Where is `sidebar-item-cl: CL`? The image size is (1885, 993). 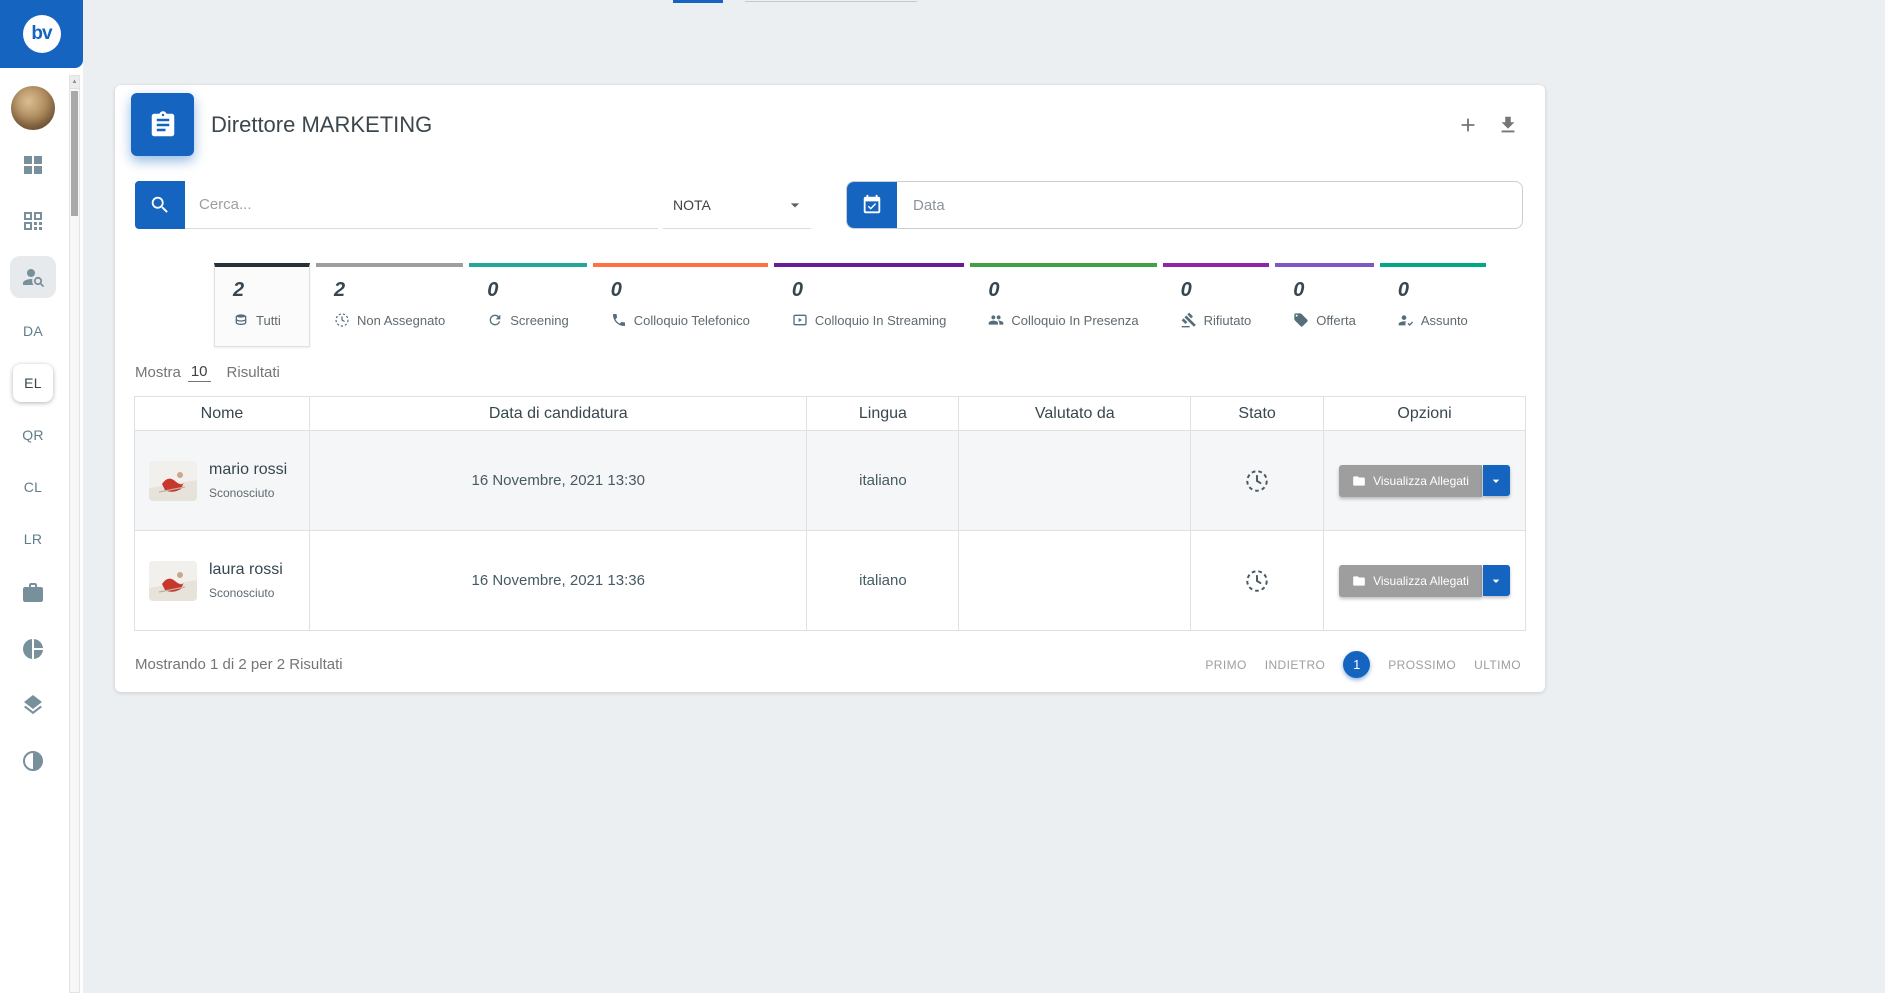
sidebar-item-cl: CL is located at coordinates (33, 487).